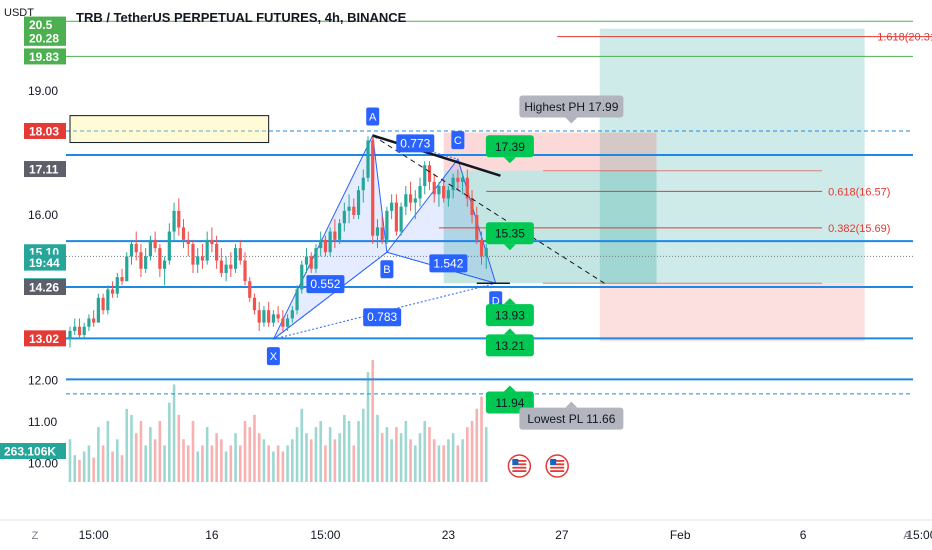 This screenshot has height=550, width=932. Describe the element at coordinates (496, 301) in the screenshot. I see `point-d-label: D` at that location.